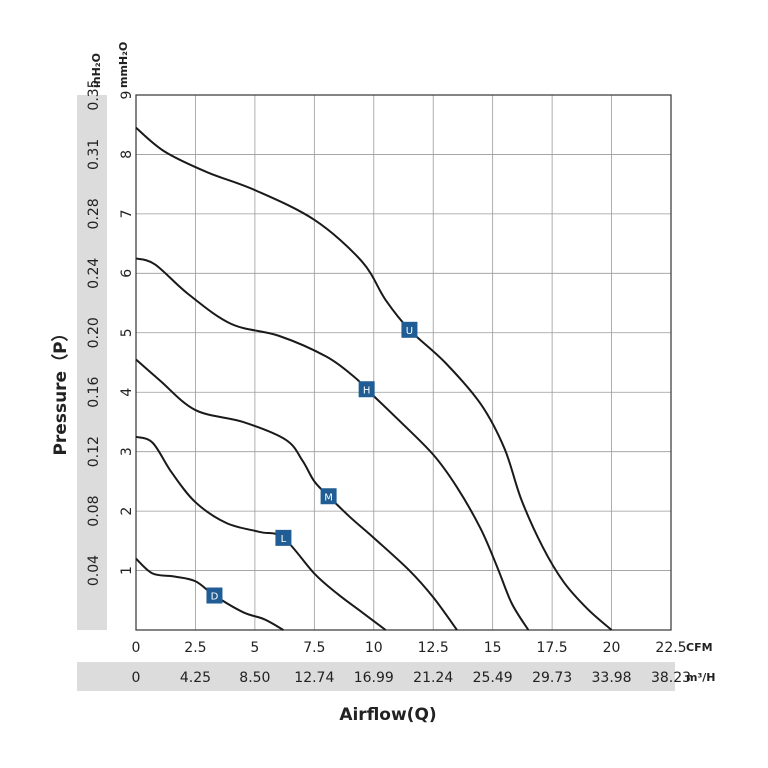 Image resolution: width=768 pixels, height=768 pixels. What do you see at coordinates (387, 715) in the screenshot?
I see `x-axis-title: Airflow(Q)` at bounding box center [387, 715].